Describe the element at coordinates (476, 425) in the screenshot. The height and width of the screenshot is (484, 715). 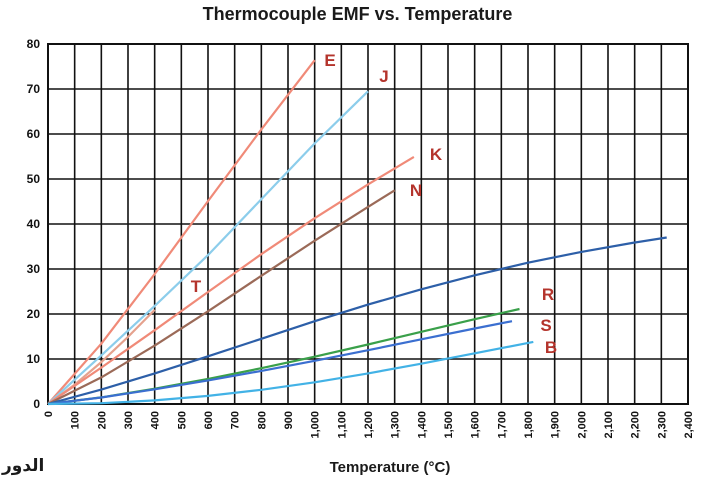
I see `x-tick-label: 1,600` at that location.